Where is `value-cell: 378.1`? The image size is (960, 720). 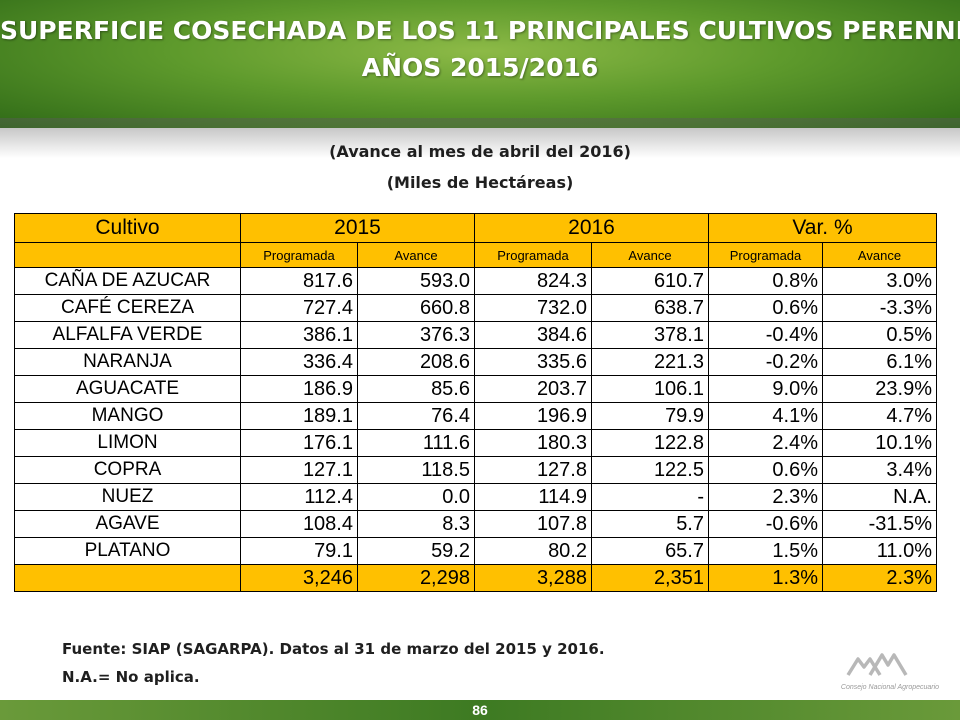 value-cell: 378.1 is located at coordinates (650, 335).